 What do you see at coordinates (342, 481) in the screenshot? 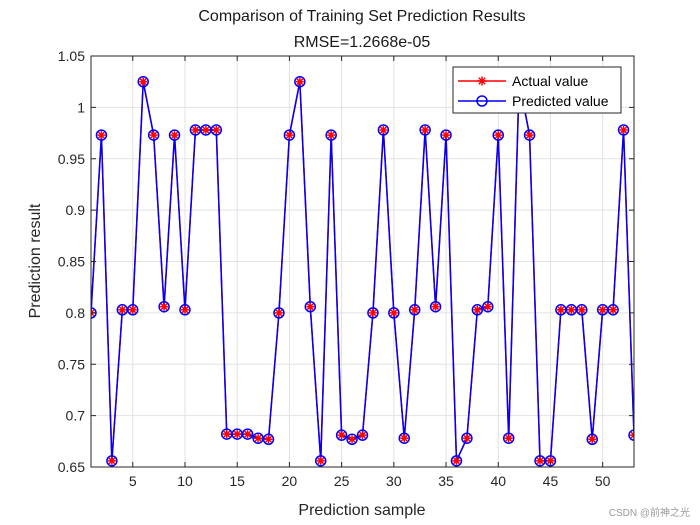
I see `x-tick-label: 25` at bounding box center [342, 481].